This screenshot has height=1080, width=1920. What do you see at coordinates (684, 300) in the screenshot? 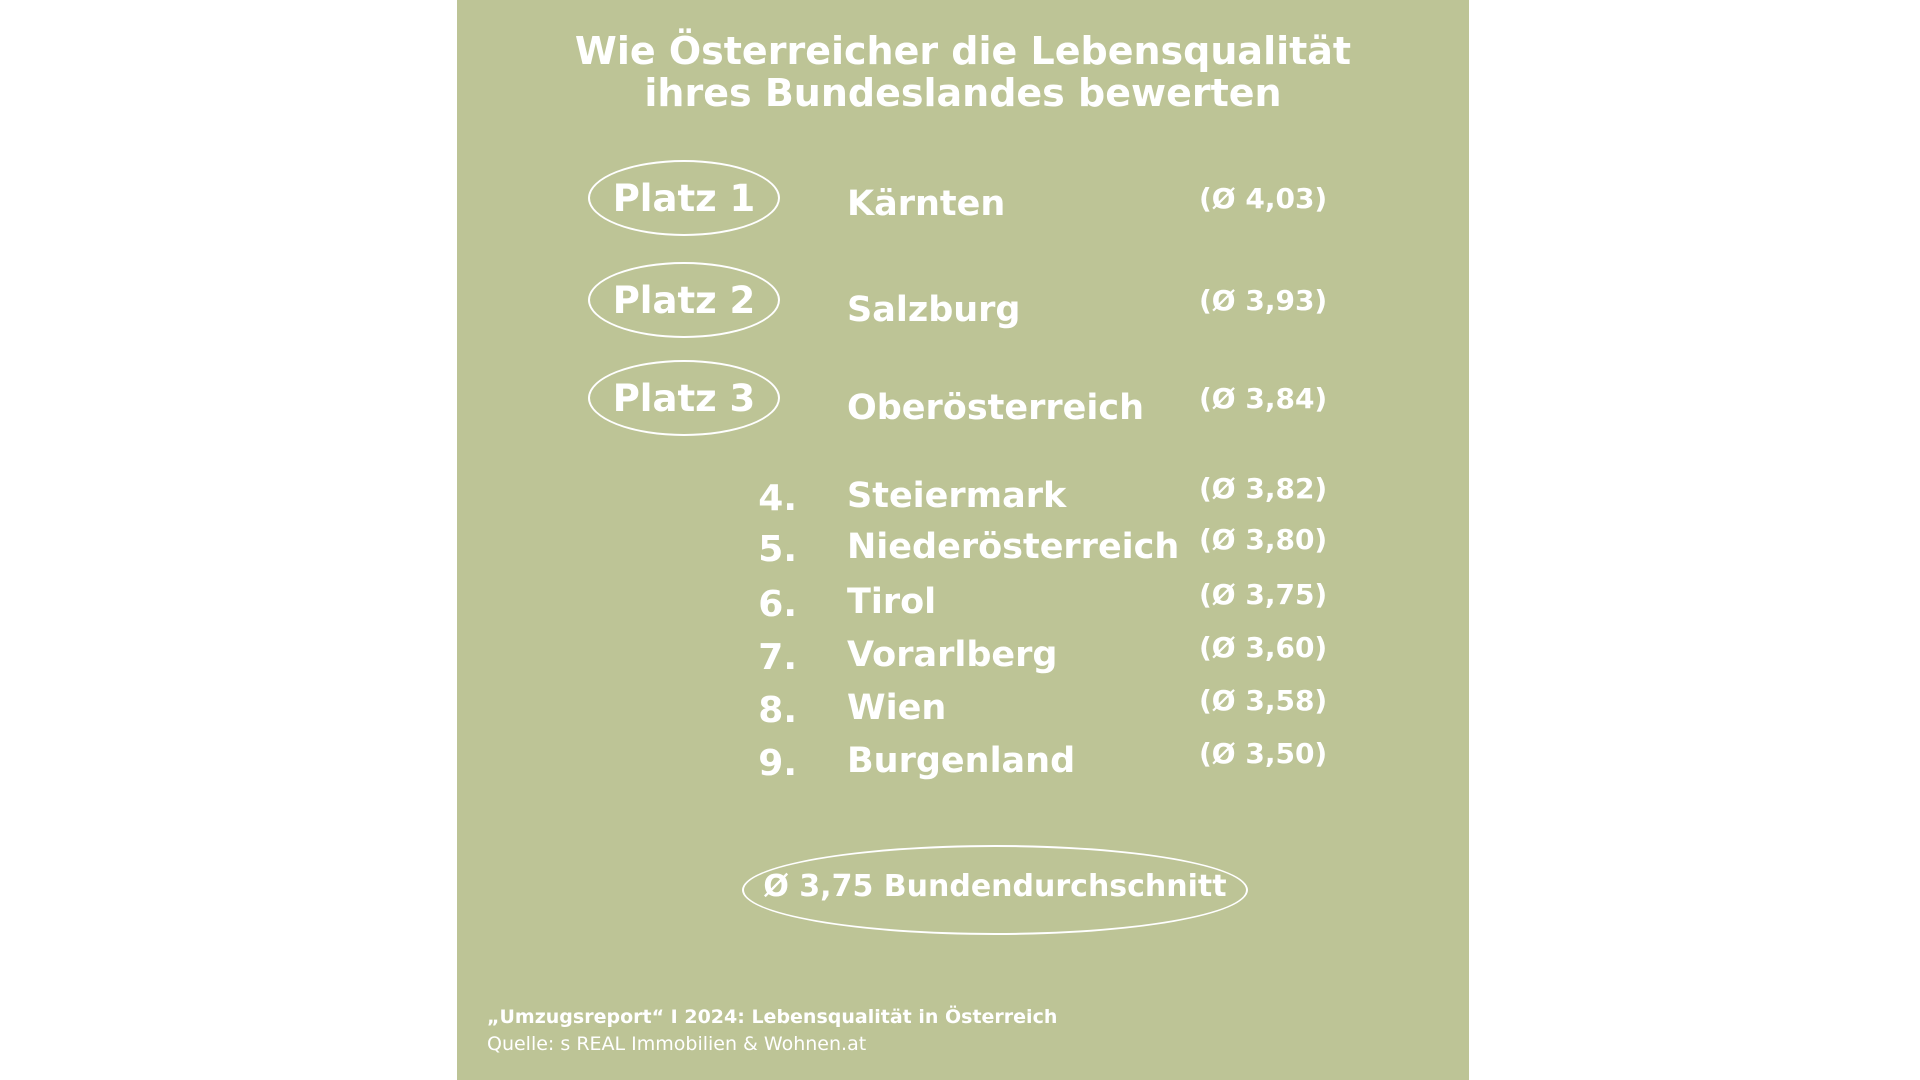
I see `rank-badge: Platz 2` at bounding box center [684, 300].